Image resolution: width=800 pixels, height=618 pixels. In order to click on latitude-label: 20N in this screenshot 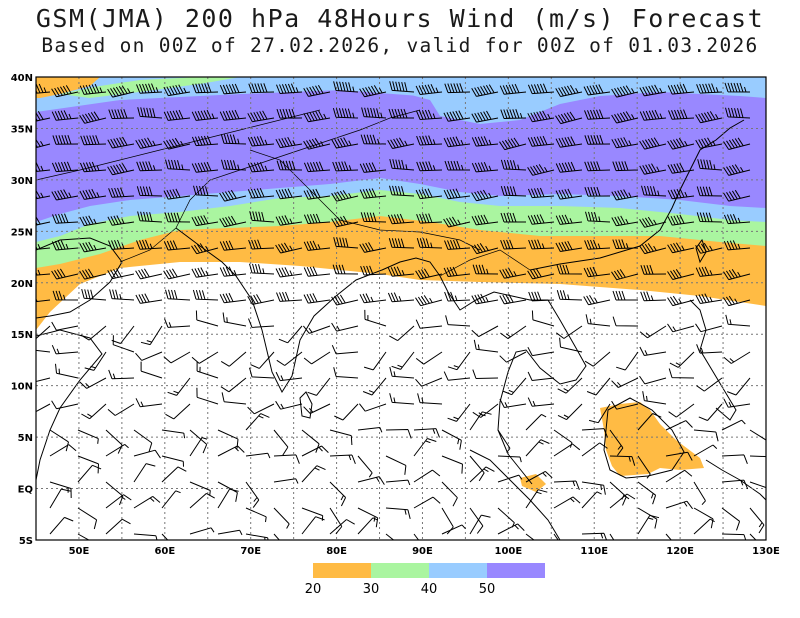, I will do `click(22, 284)`.